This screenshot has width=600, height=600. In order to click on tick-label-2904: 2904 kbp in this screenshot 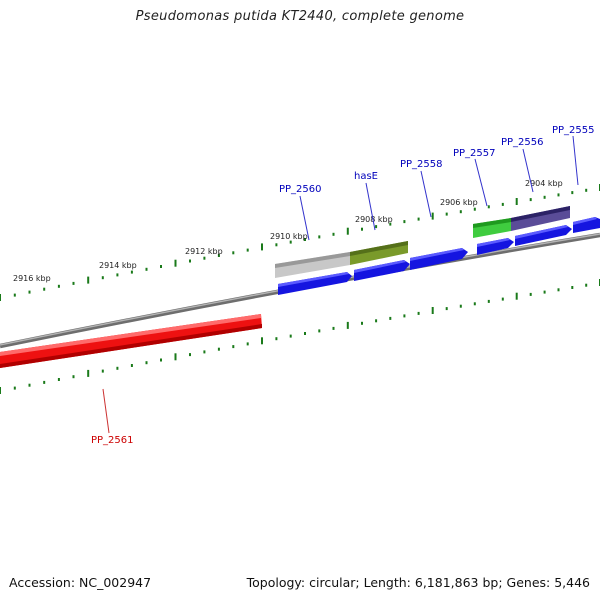, I will do `click(544, 183)`.